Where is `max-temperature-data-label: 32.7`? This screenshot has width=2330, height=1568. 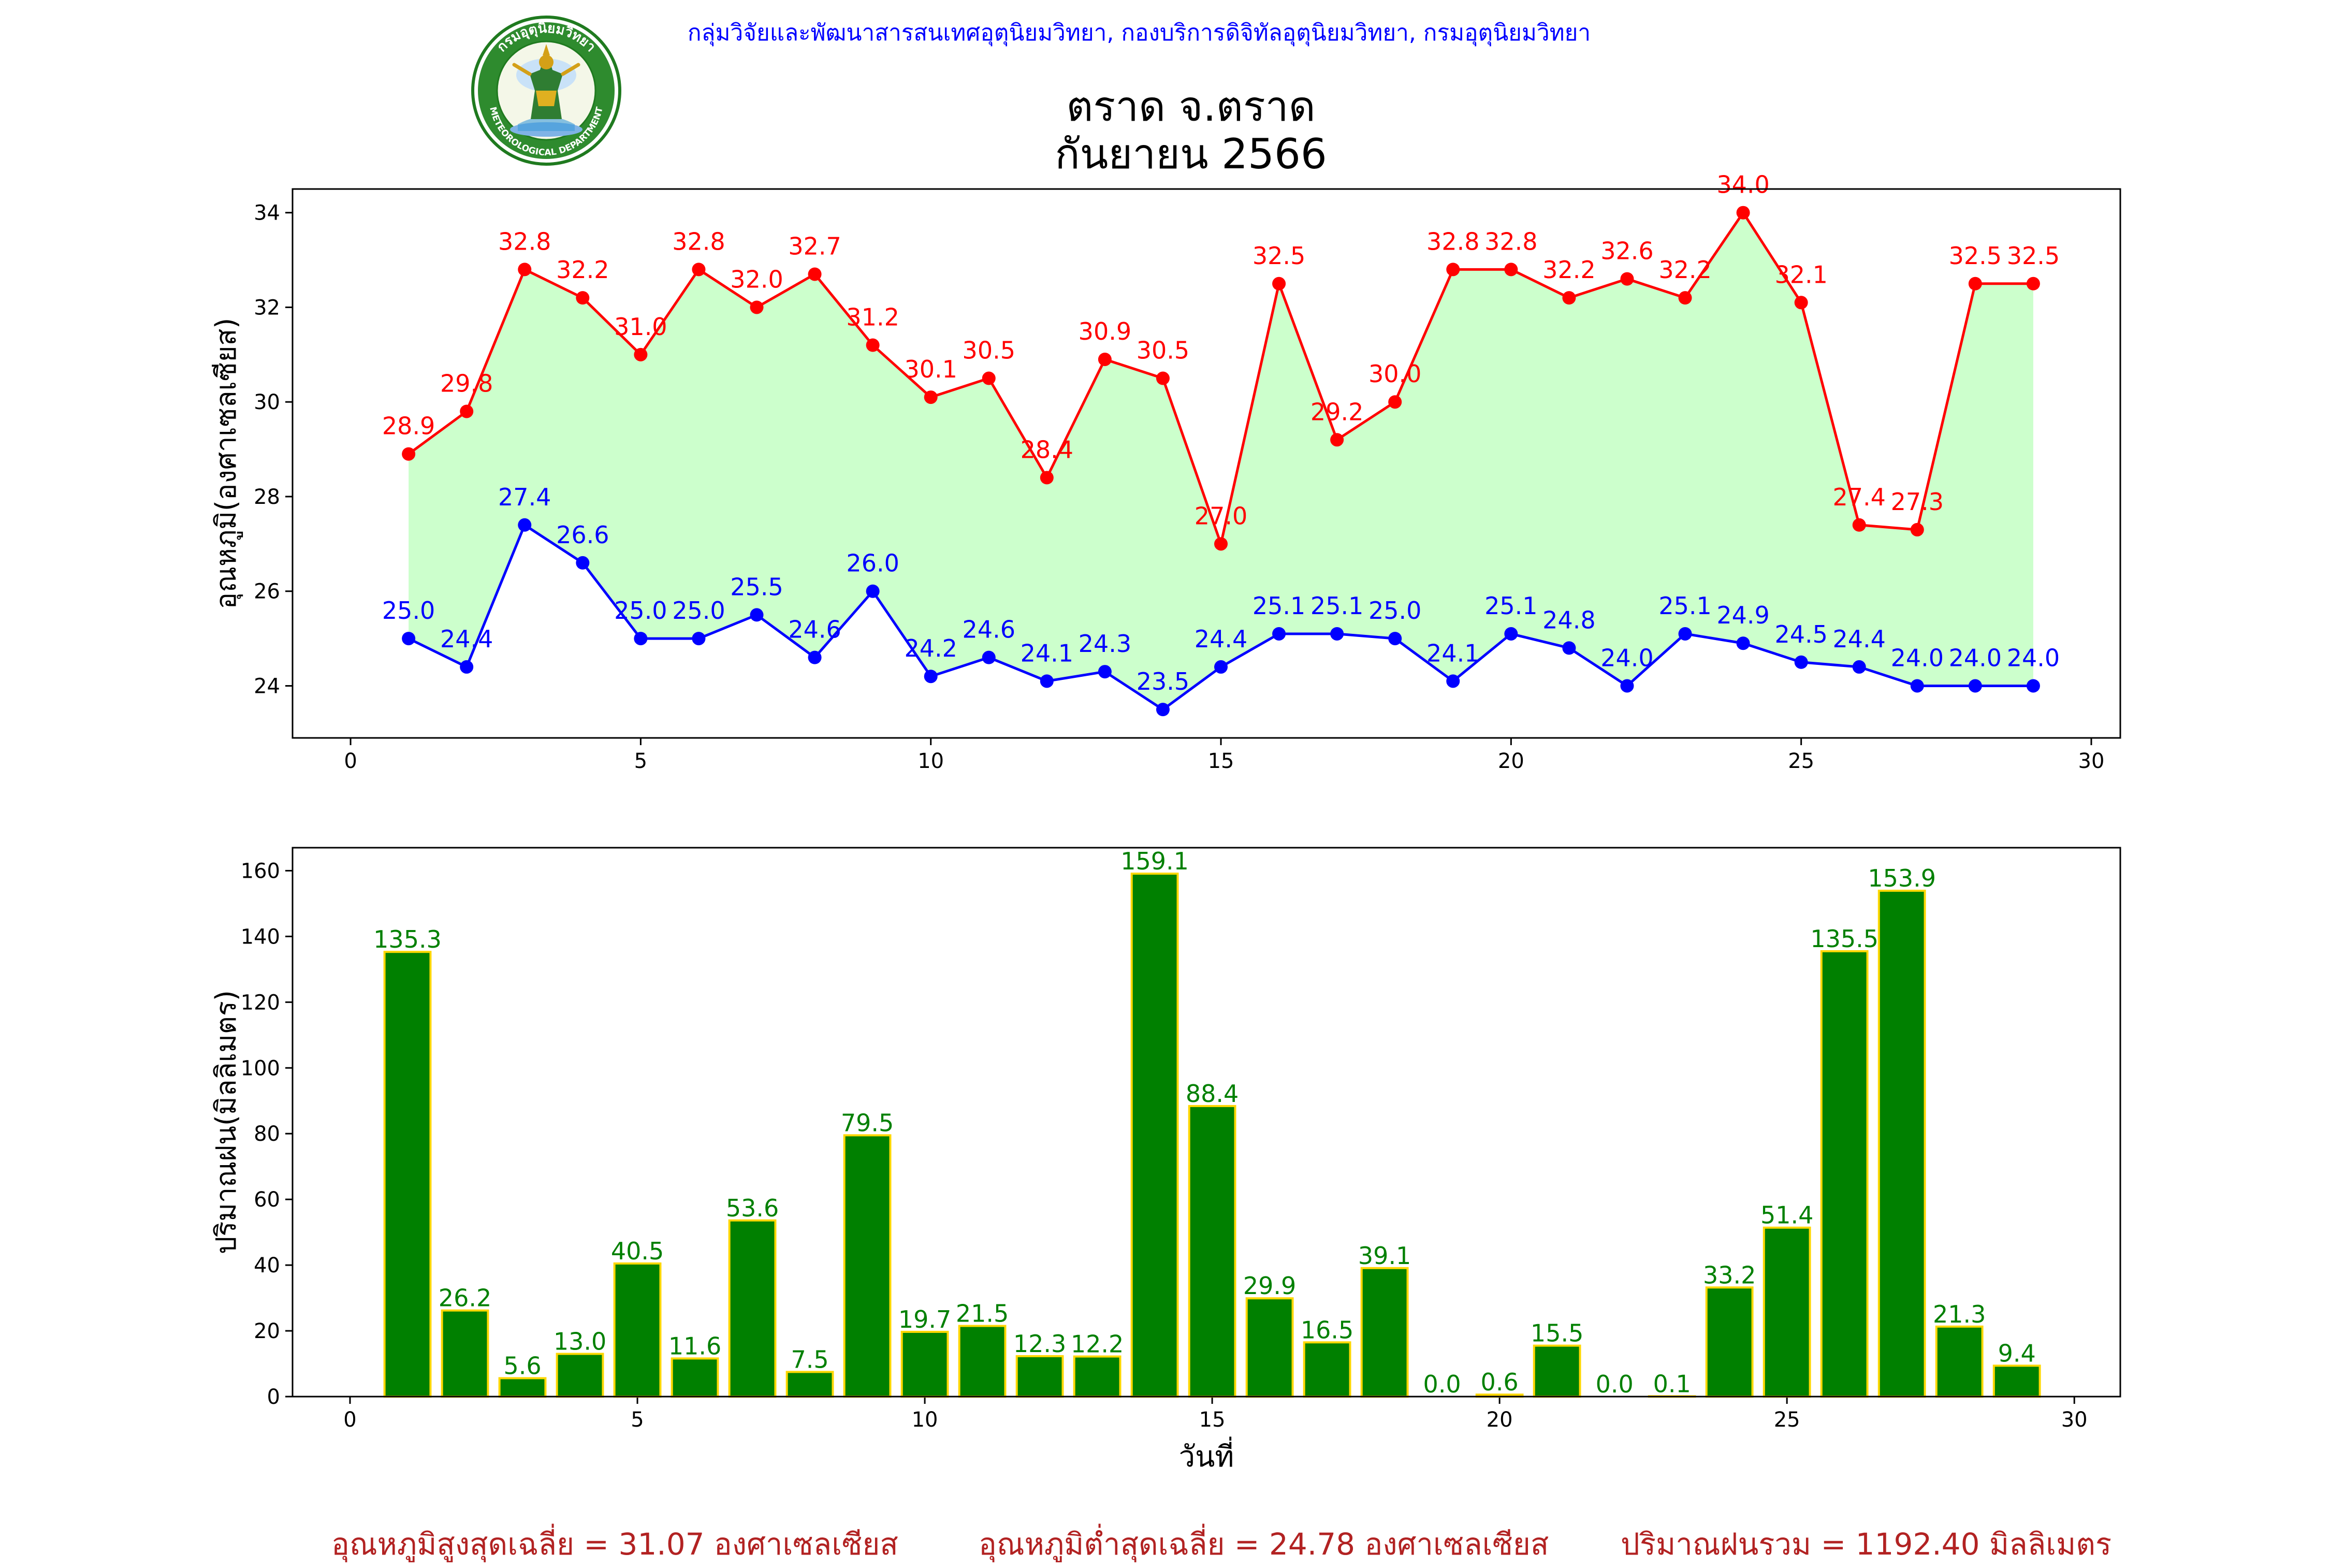 max-temperature-data-label: 32.7 is located at coordinates (814, 246).